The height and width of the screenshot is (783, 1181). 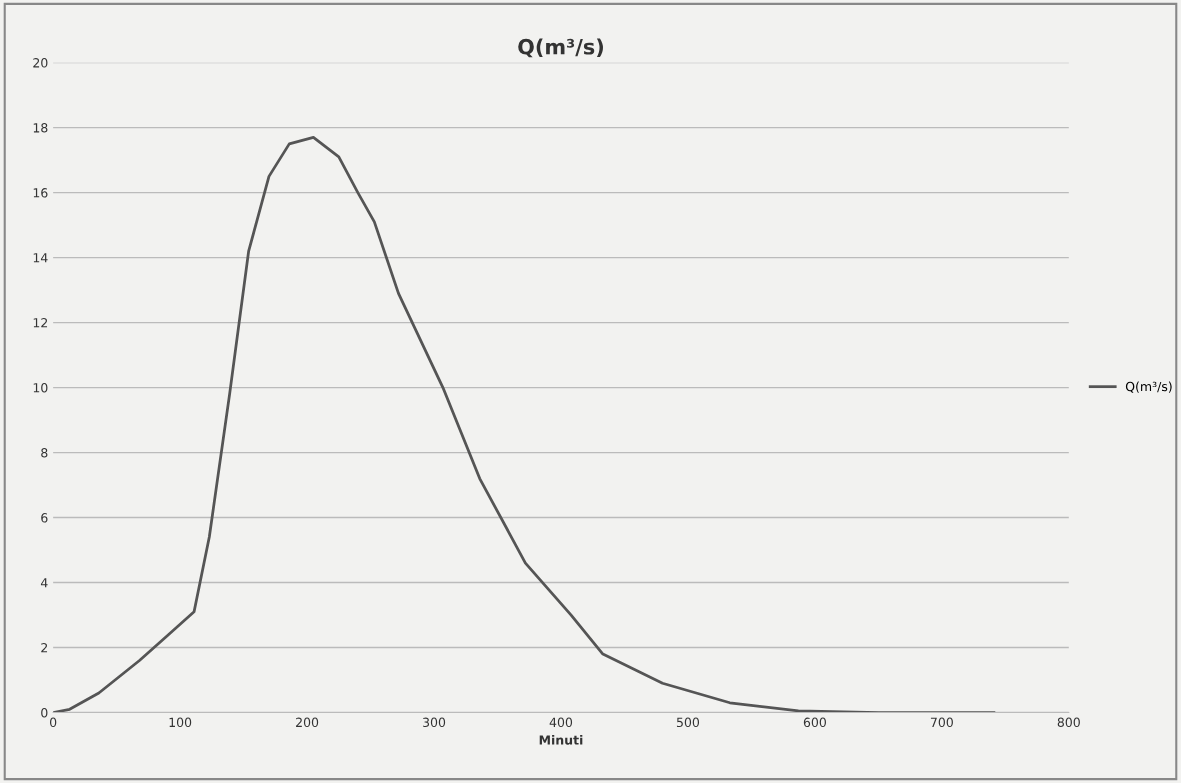 What do you see at coordinates (40, 388) in the screenshot?
I see `y-tick-label: 10` at bounding box center [40, 388].